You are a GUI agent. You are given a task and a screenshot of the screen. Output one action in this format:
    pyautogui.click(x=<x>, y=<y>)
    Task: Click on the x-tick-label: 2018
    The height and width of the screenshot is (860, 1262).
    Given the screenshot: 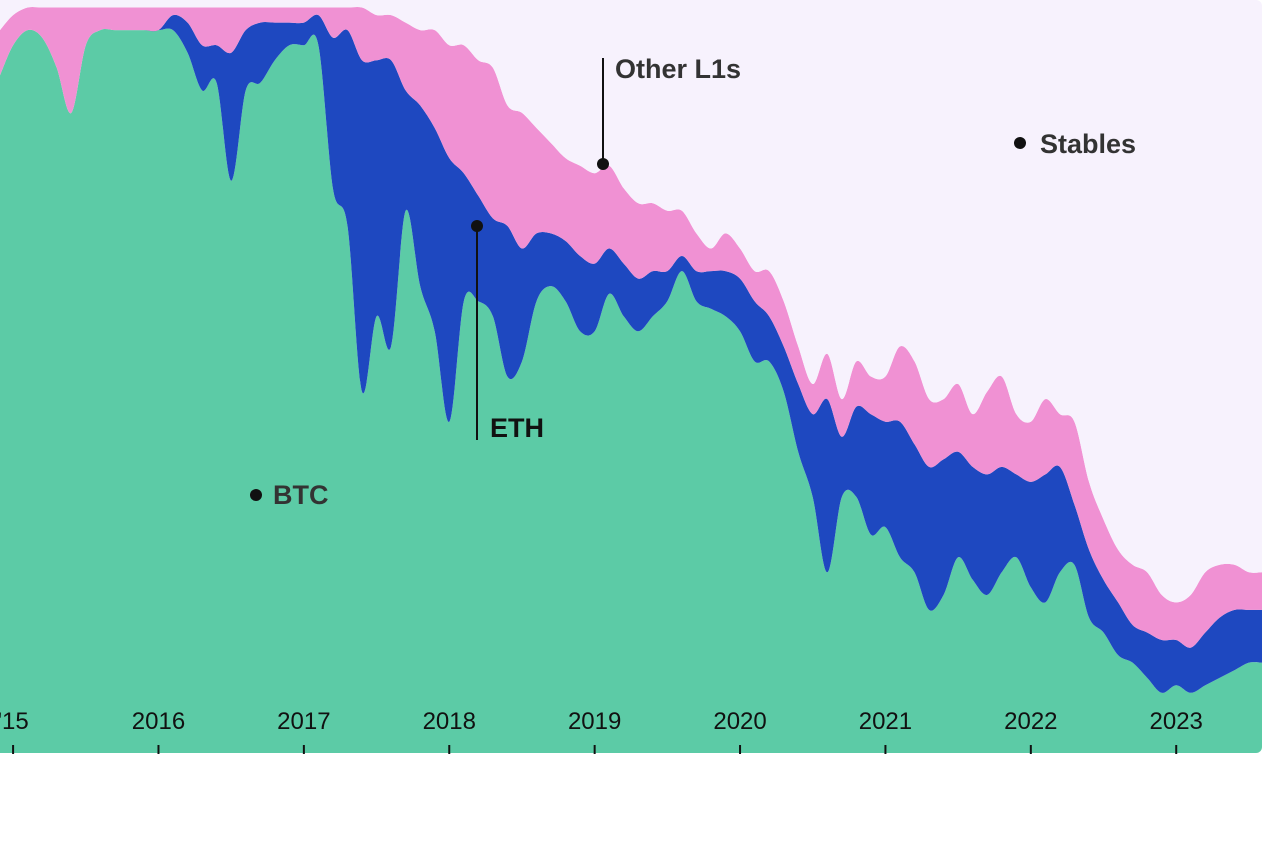 What is the action you would take?
    pyautogui.click(x=449, y=721)
    